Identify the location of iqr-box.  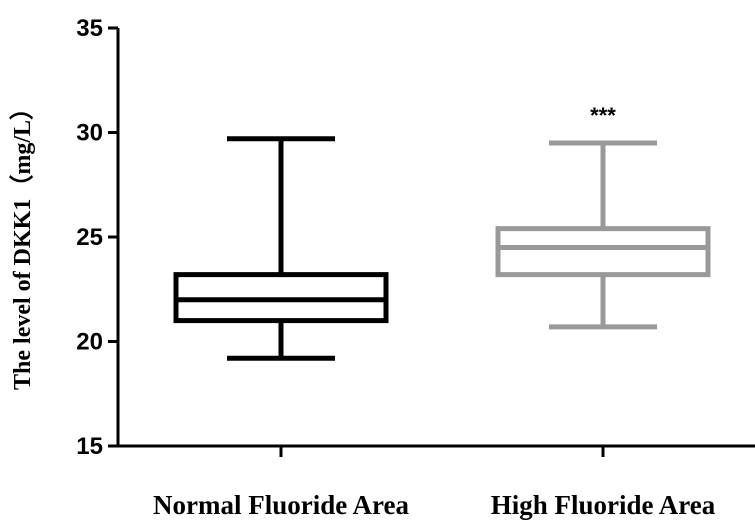
(603, 252).